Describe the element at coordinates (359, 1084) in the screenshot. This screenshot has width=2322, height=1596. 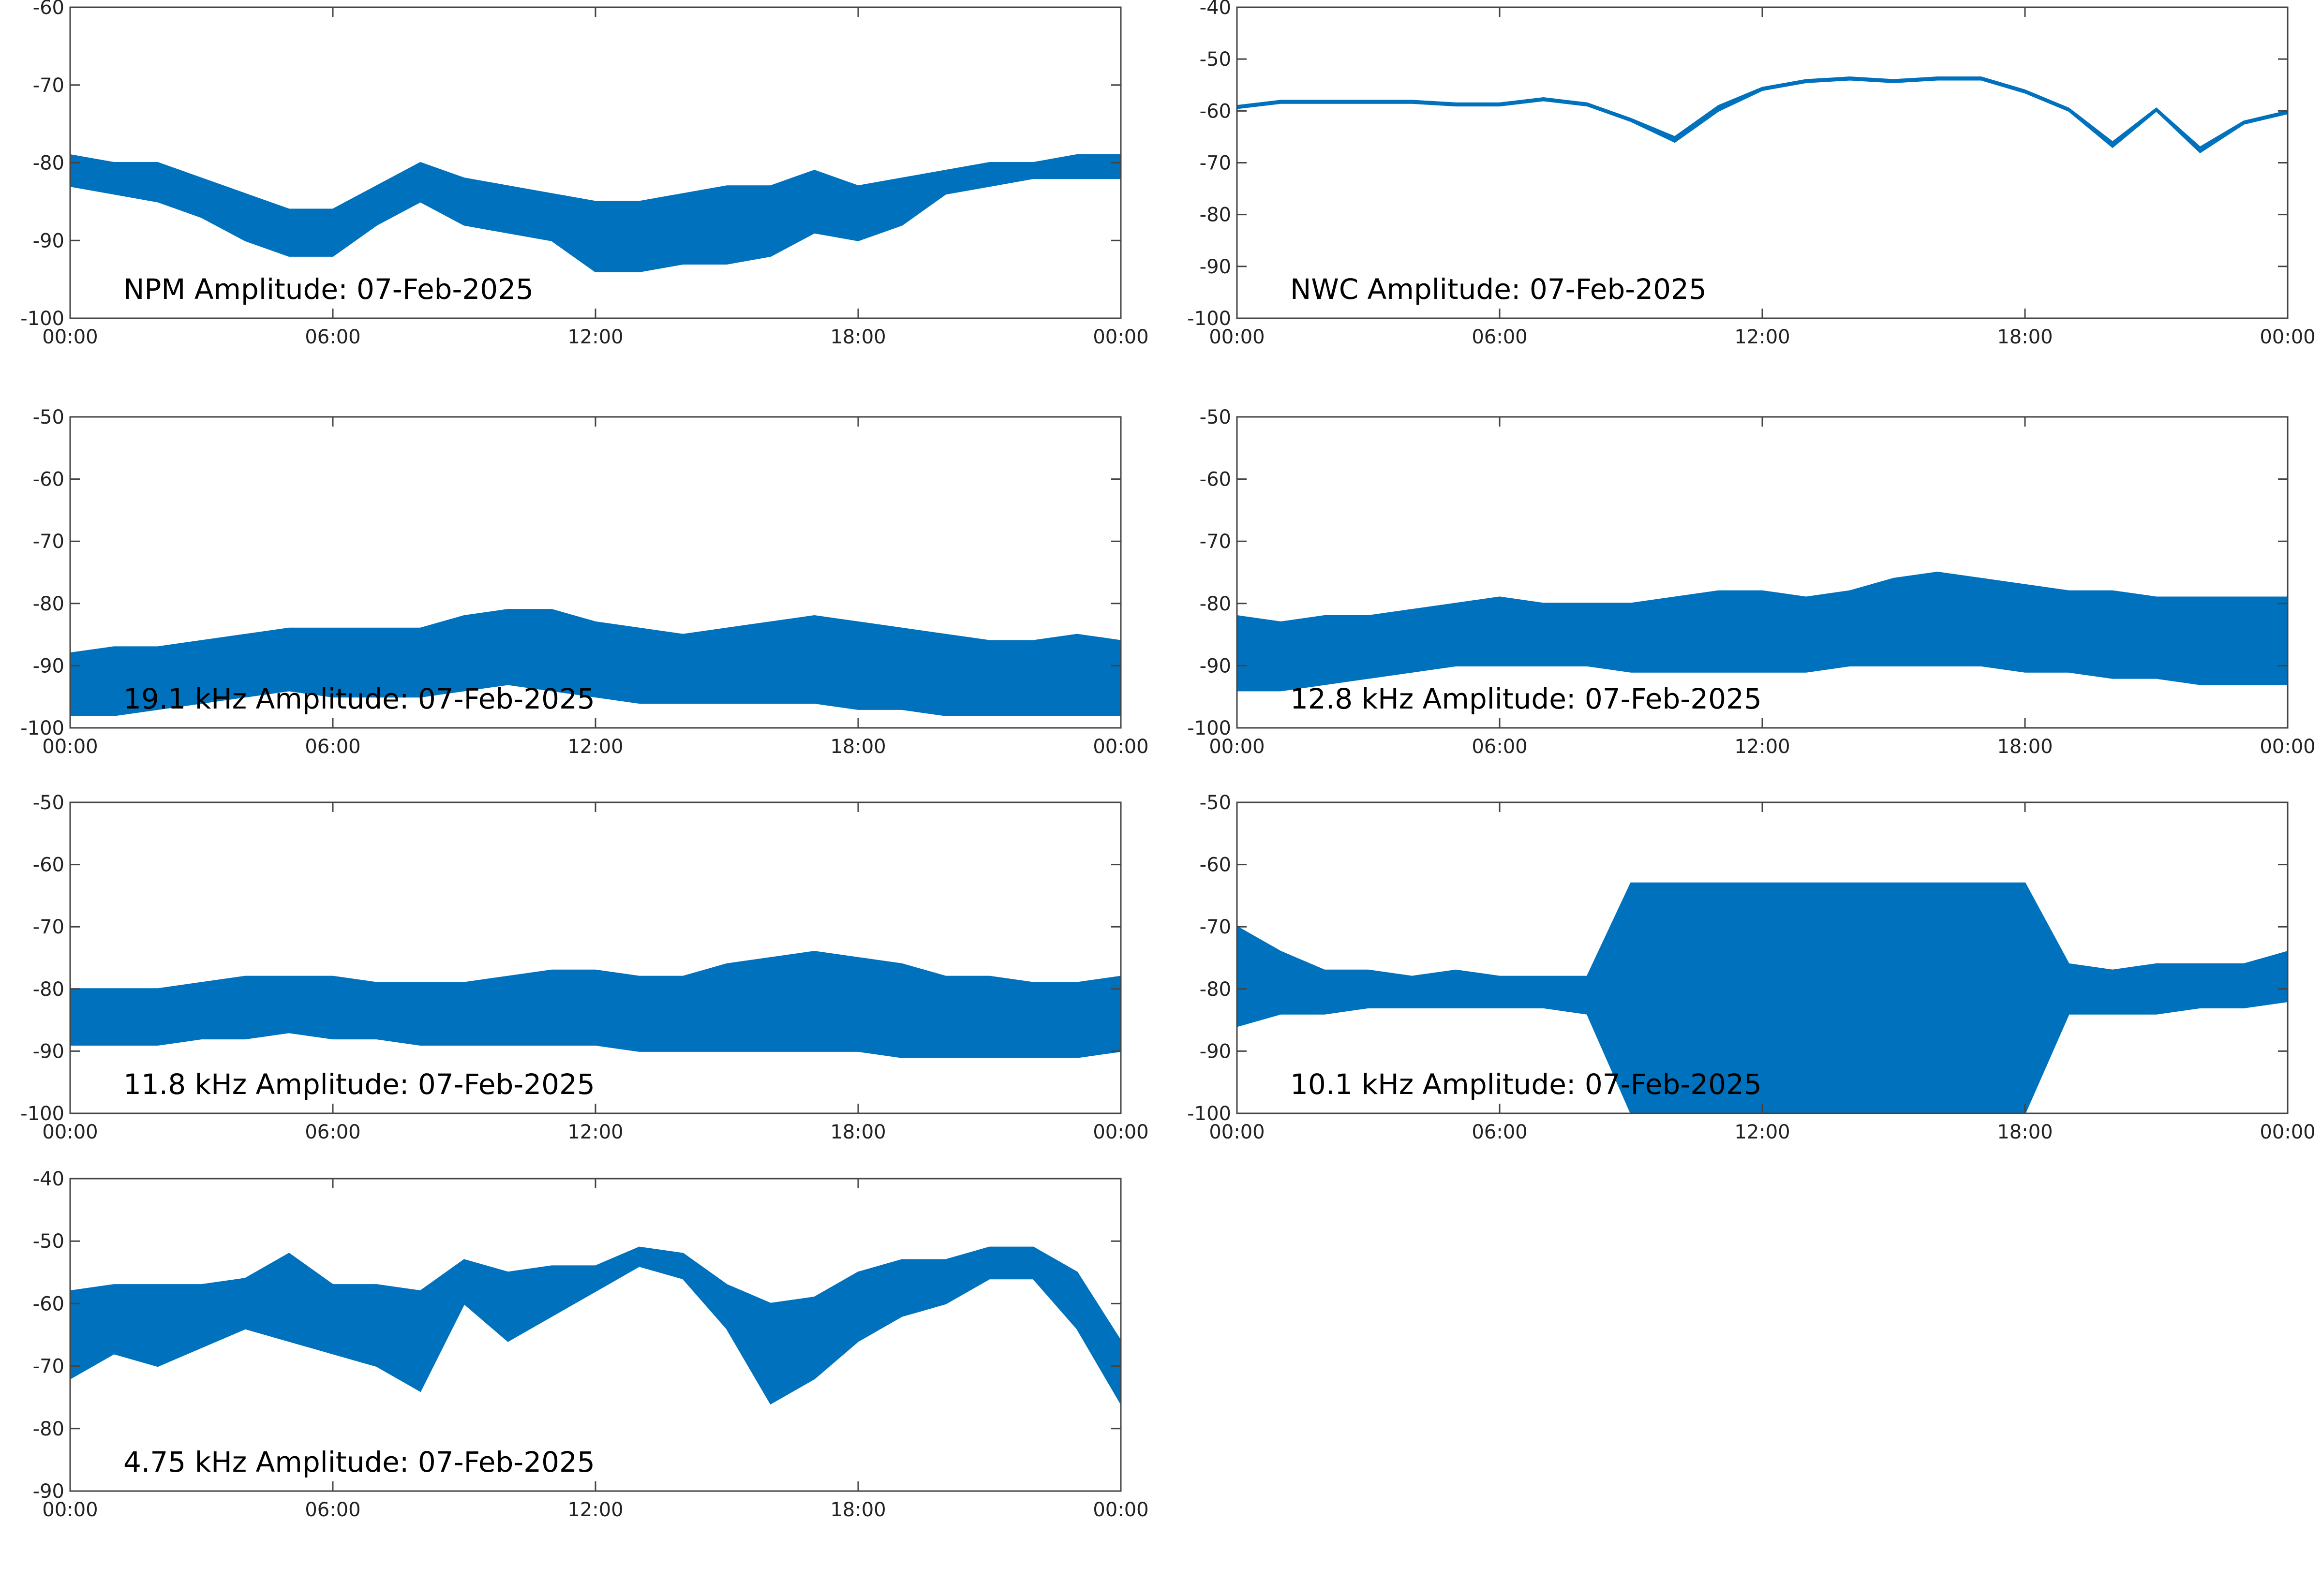
I see `annotation: 11.8 kHz Amplitude: 07-Feb-2025` at that location.